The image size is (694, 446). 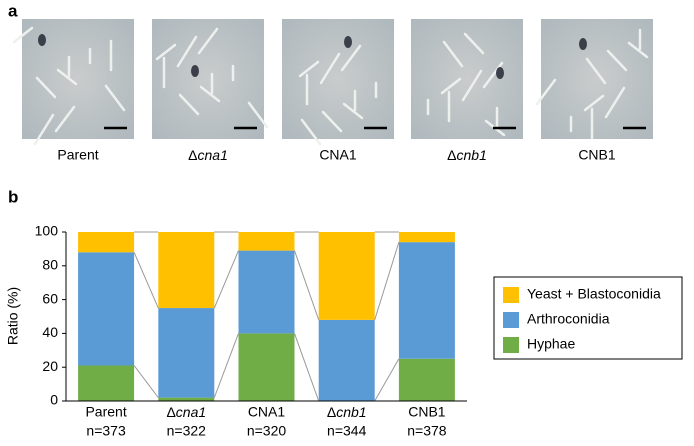 What do you see at coordinates (105, 412) in the screenshot?
I see `x-tick-label: Parent` at bounding box center [105, 412].